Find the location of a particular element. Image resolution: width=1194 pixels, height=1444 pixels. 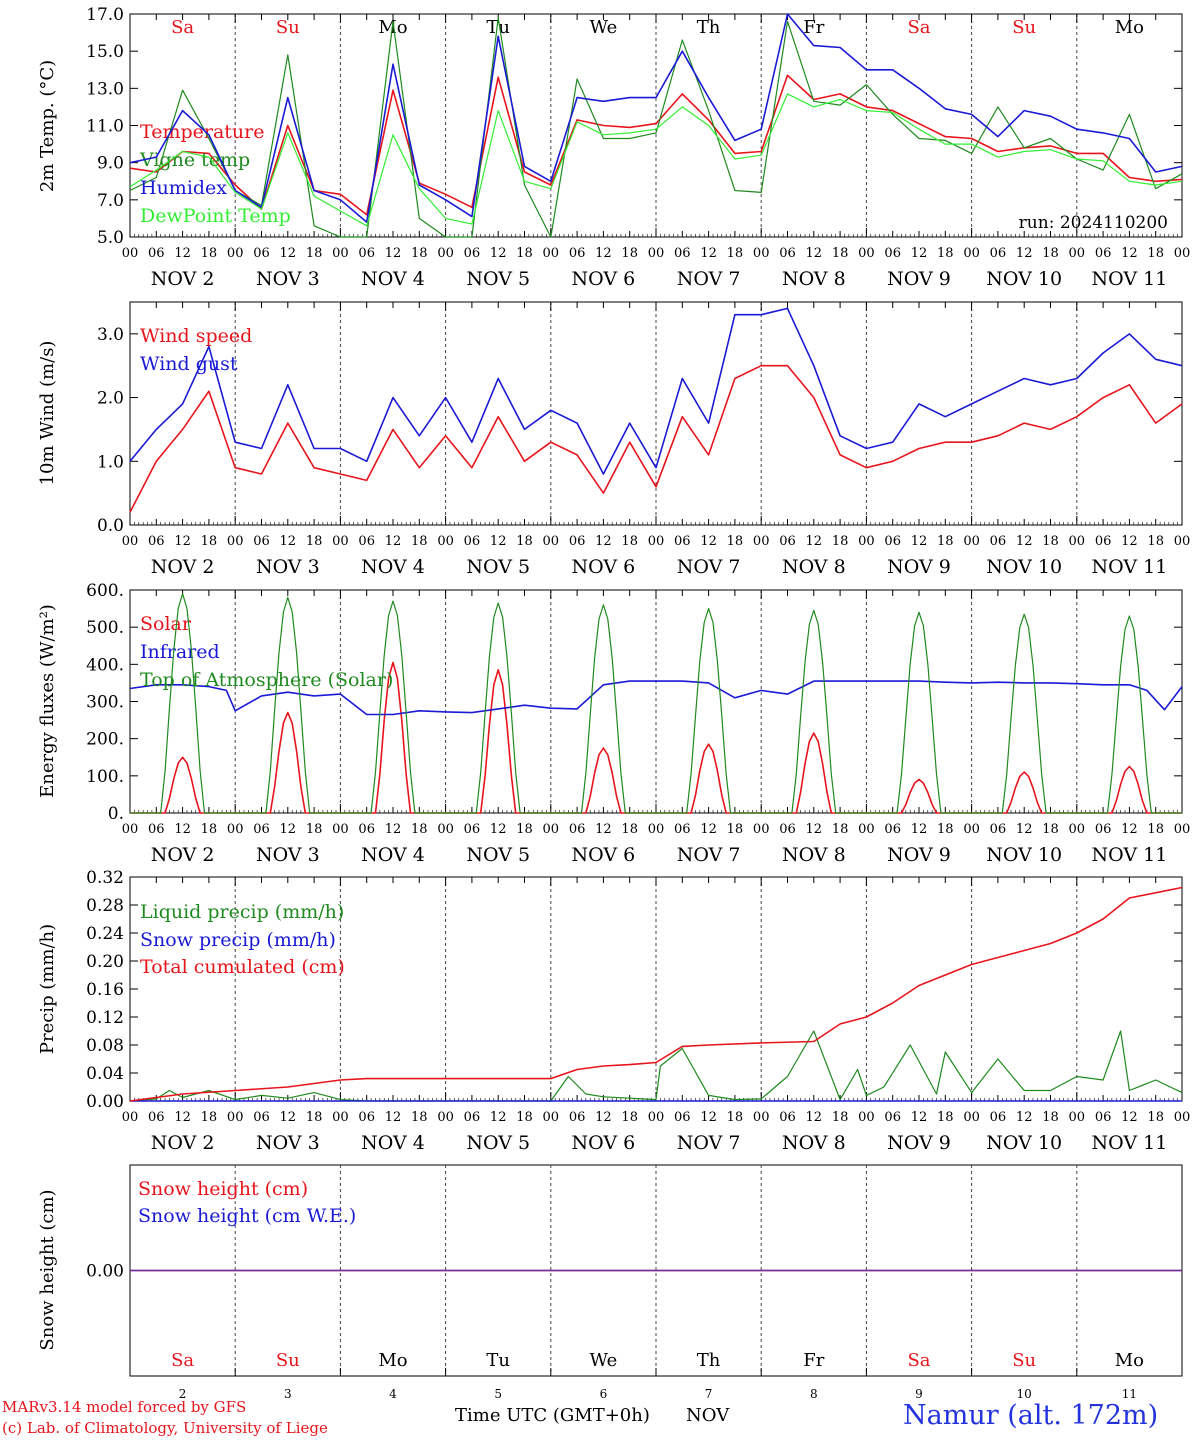

date-label: NOV 7 is located at coordinates (709, 1143).